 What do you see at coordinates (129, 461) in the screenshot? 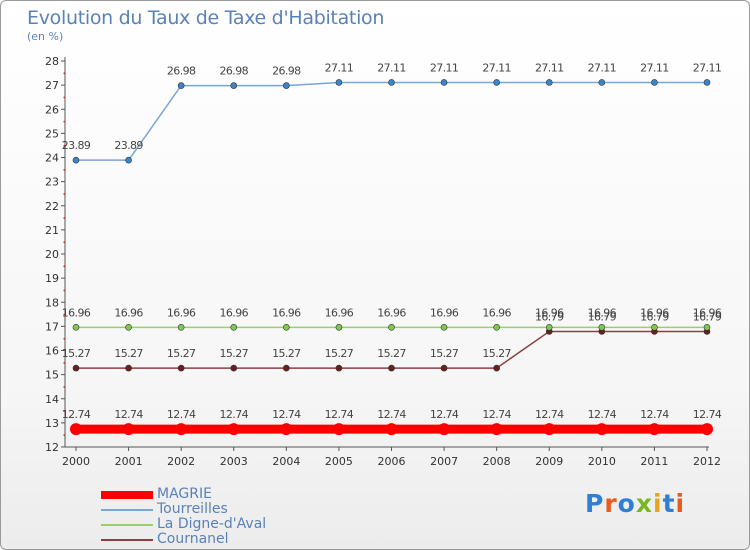
I see `x-tick-label: 2001` at bounding box center [129, 461].